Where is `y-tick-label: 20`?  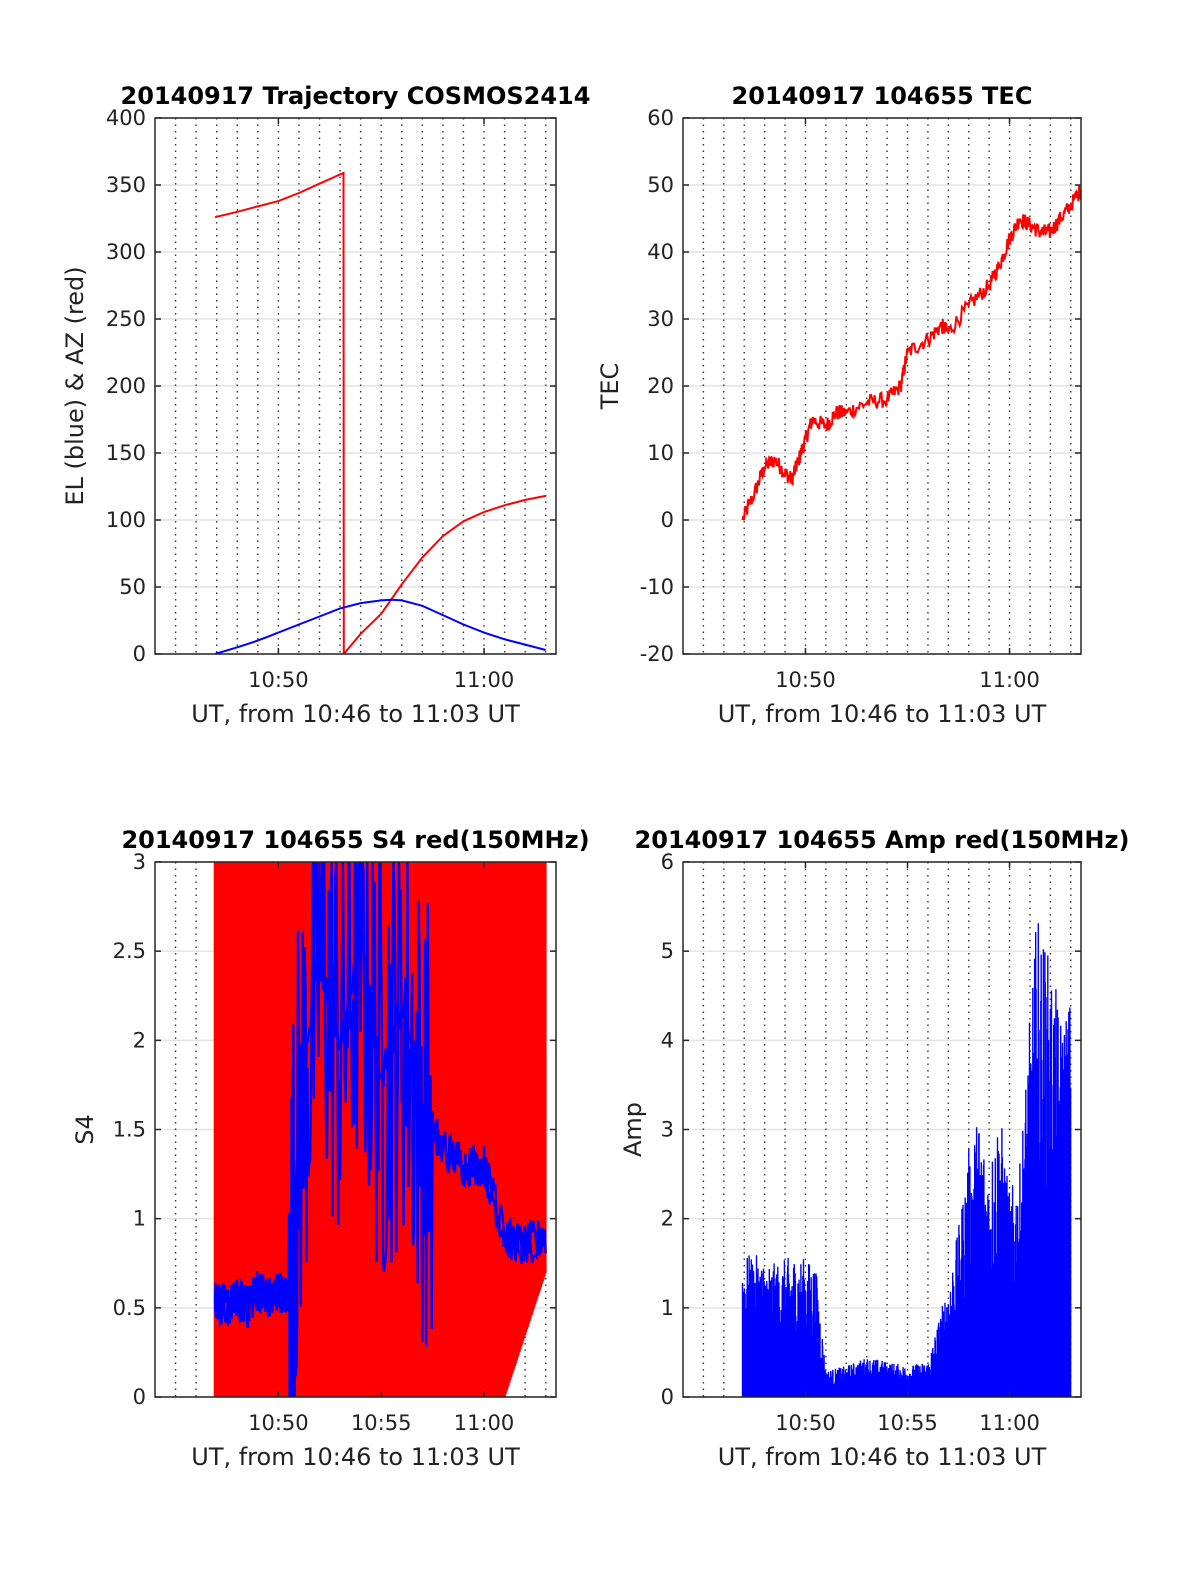
y-tick-label: 20 is located at coordinates (660, 386).